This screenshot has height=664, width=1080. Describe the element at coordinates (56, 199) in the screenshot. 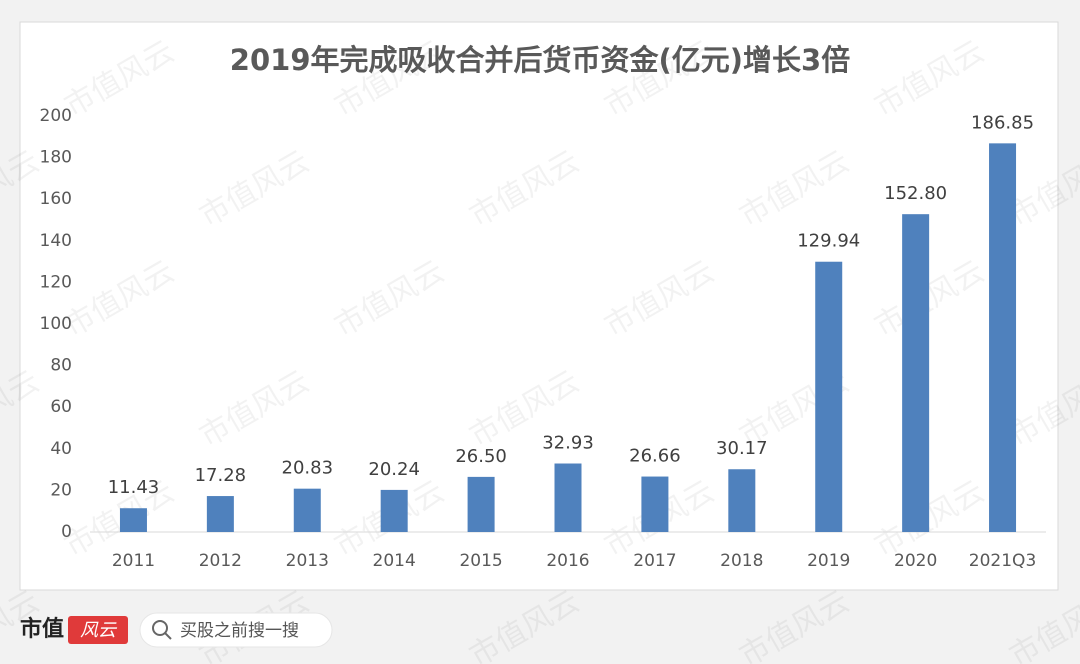

I see `y-tick-label: 160` at that location.